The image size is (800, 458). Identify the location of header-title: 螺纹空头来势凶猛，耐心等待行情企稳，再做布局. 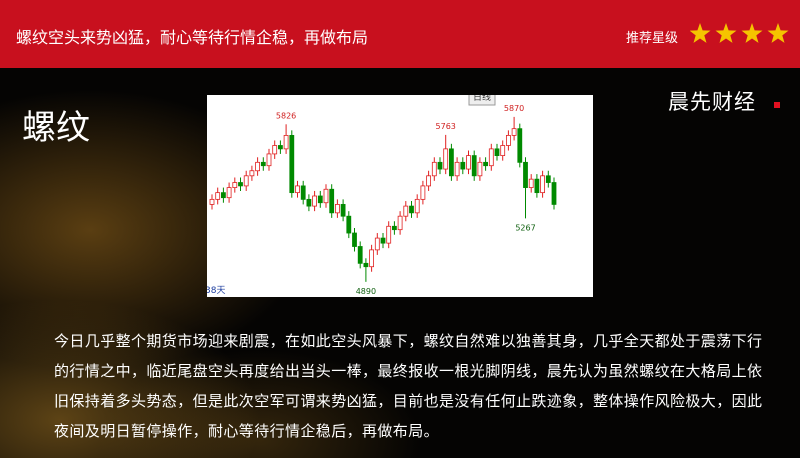
(192, 37).